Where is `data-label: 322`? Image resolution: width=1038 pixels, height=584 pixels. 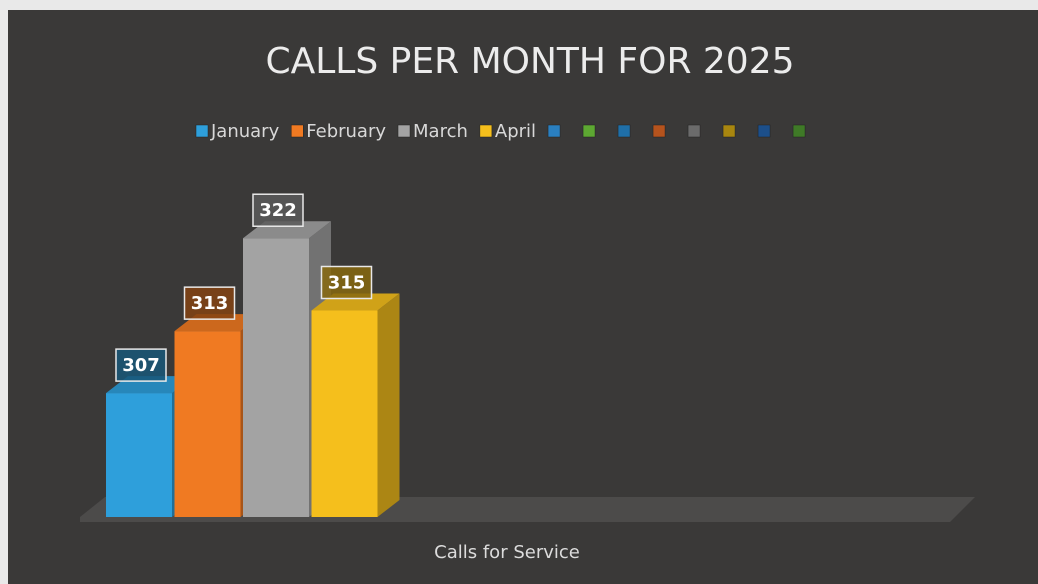 data-label: 322 is located at coordinates (278, 210).